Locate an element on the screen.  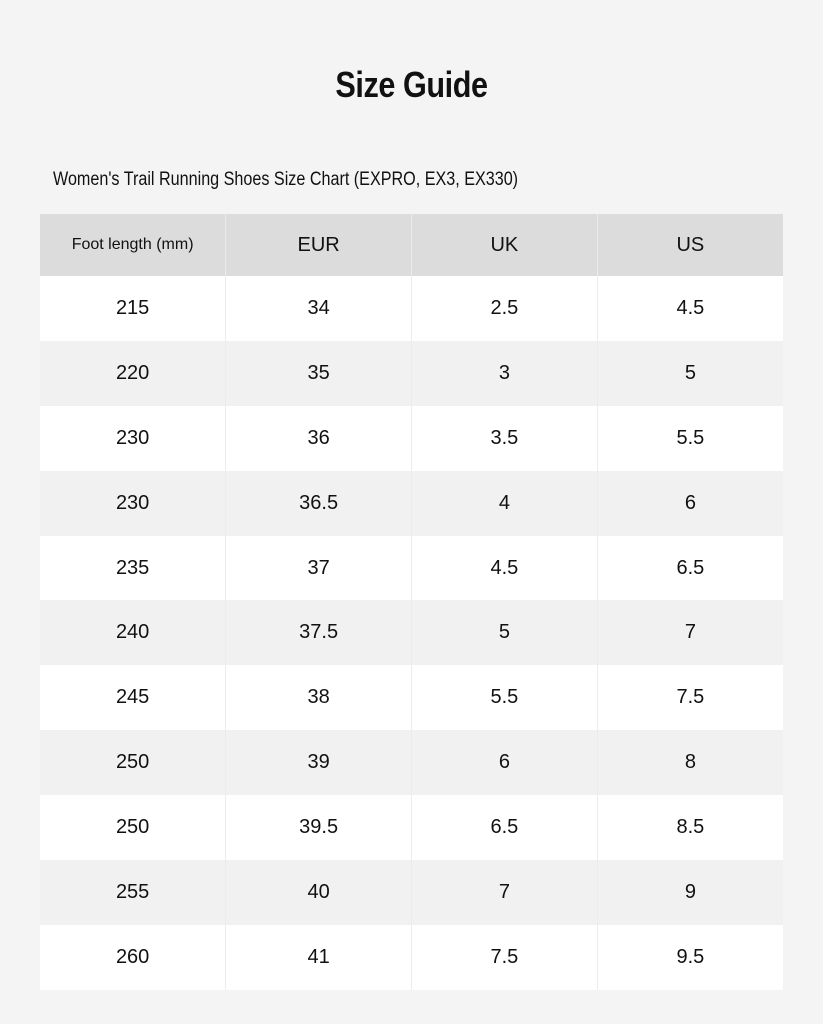
table-cell: 8.5 is located at coordinates (689, 828).